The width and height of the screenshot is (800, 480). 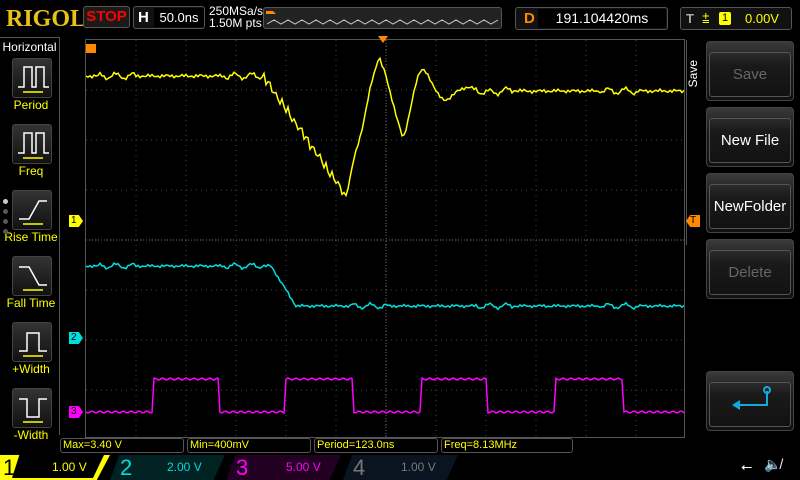 What do you see at coordinates (762, 18) in the screenshot?
I see `trigger-level: 0.00V` at bounding box center [762, 18].